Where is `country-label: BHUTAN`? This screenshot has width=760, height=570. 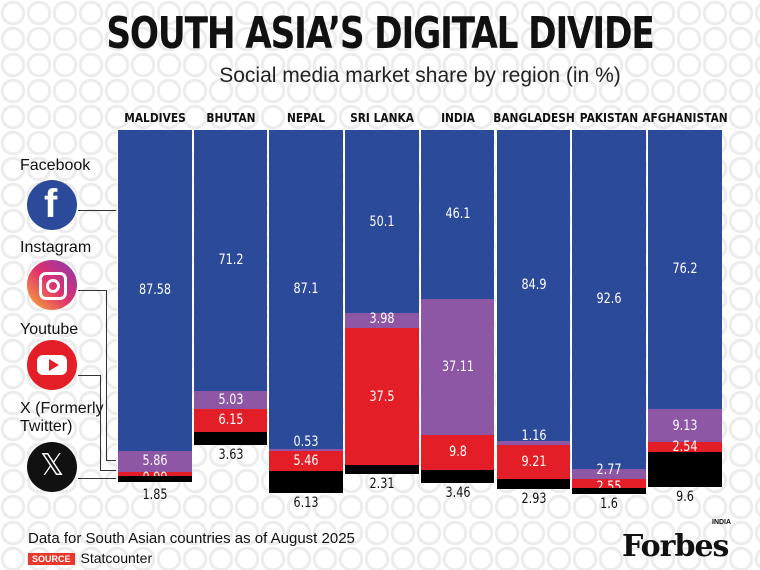 country-label: BHUTAN is located at coordinates (231, 117).